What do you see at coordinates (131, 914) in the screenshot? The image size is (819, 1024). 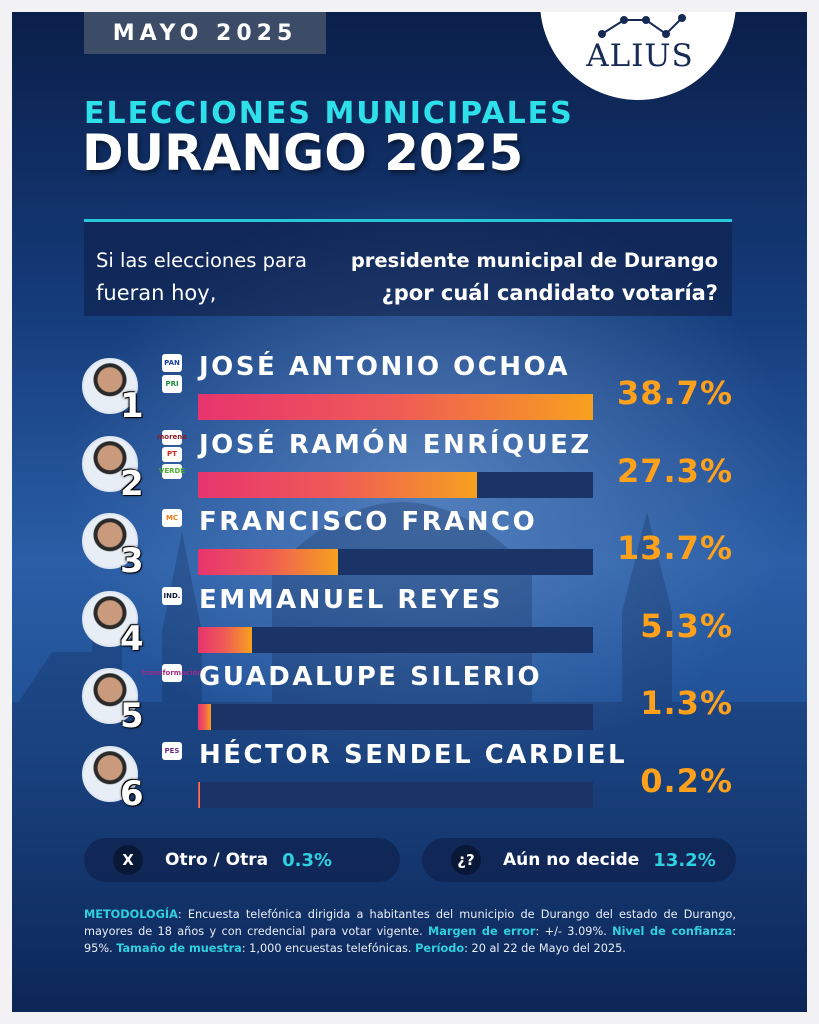 I see `methodology-key: METODOLOGÍA` at bounding box center [131, 914].